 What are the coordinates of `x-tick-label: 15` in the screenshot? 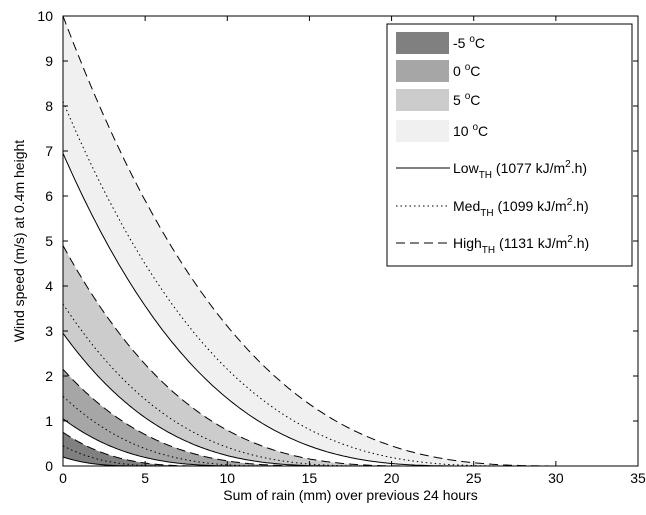 It's located at (310, 478).